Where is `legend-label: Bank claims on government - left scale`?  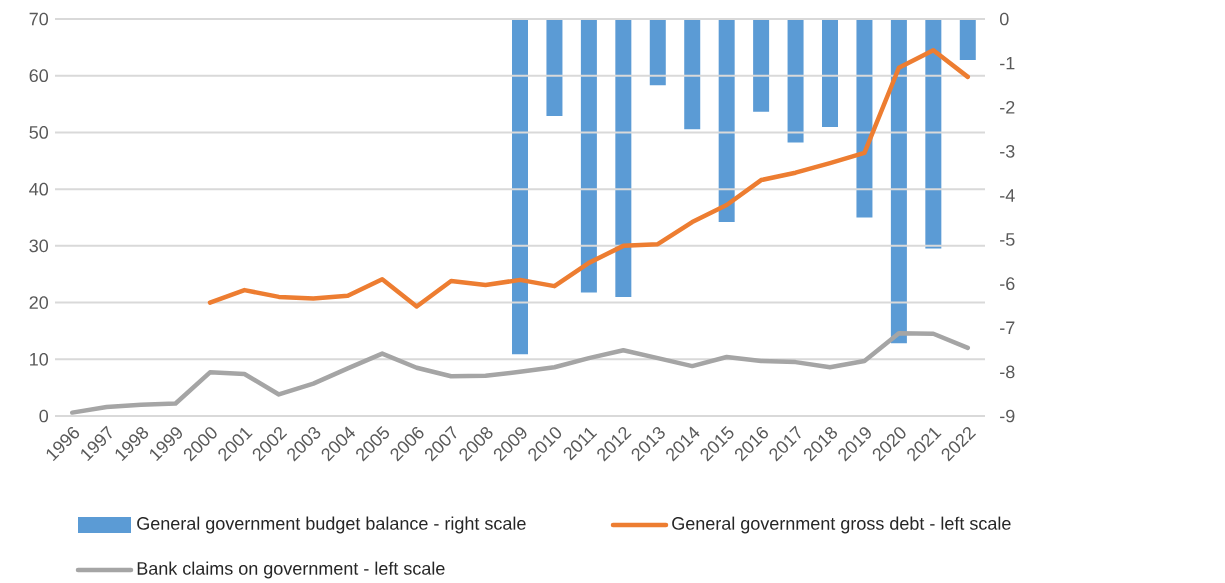 legend-label: Bank claims on government - left scale is located at coordinates (291, 570).